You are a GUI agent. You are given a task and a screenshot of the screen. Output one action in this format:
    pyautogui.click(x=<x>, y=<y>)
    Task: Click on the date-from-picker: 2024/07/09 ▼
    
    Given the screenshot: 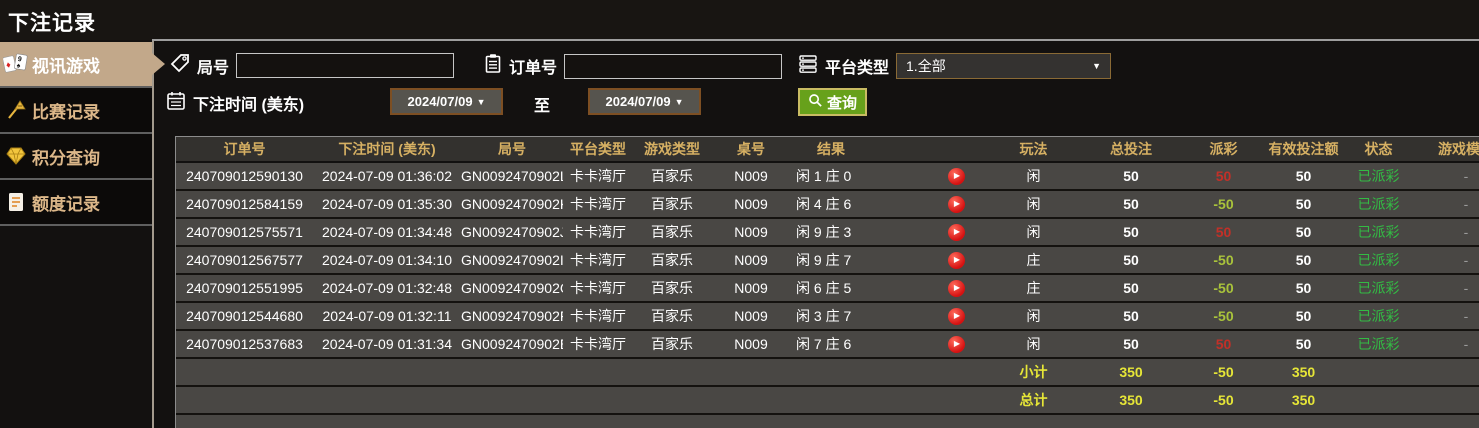 What is the action you would take?
    pyautogui.click(x=446, y=101)
    